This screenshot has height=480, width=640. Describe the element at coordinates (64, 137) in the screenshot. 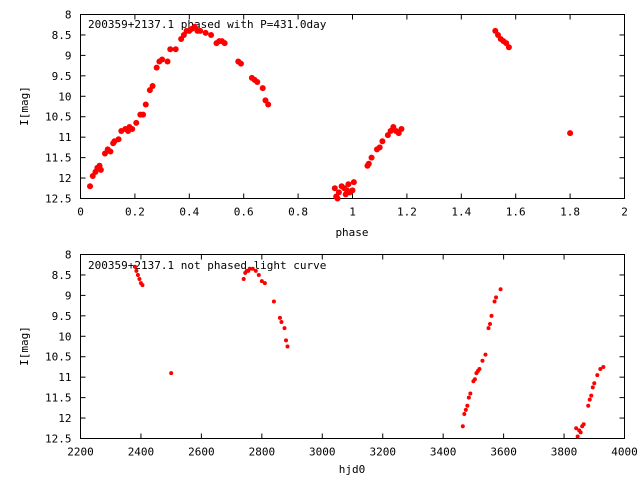

I see `phased-y-tick-label: 11` at that location.